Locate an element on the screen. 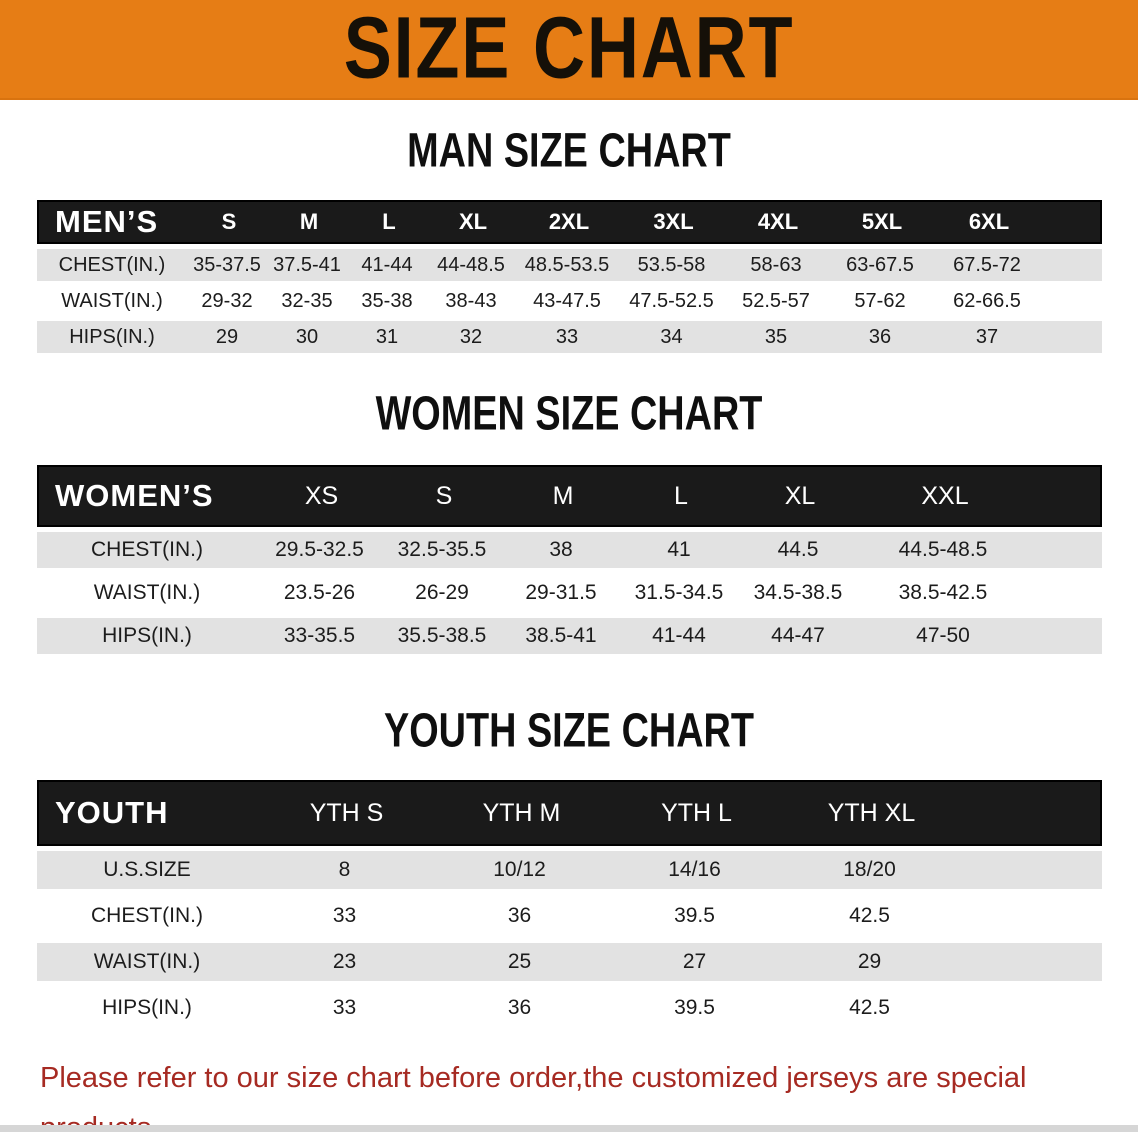 This screenshot has height=1132, width=1138. measurement-value: 34.5-38.5 is located at coordinates (798, 592).